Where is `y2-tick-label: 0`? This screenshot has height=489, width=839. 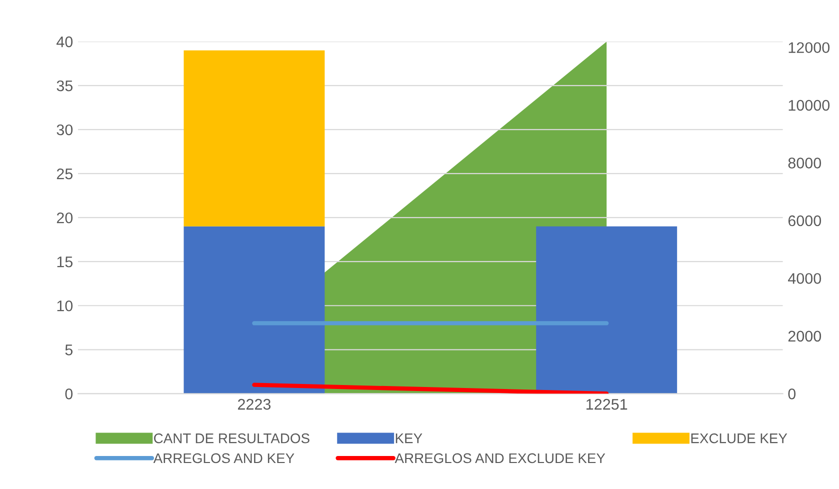 y2-tick-label: 0 is located at coordinates (792, 394).